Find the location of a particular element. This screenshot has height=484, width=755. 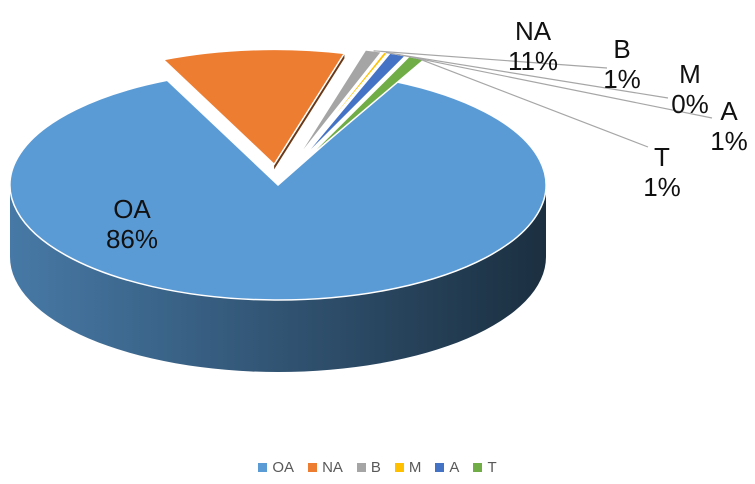

data-label-b: B 1% is located at coordinates (622, 64).